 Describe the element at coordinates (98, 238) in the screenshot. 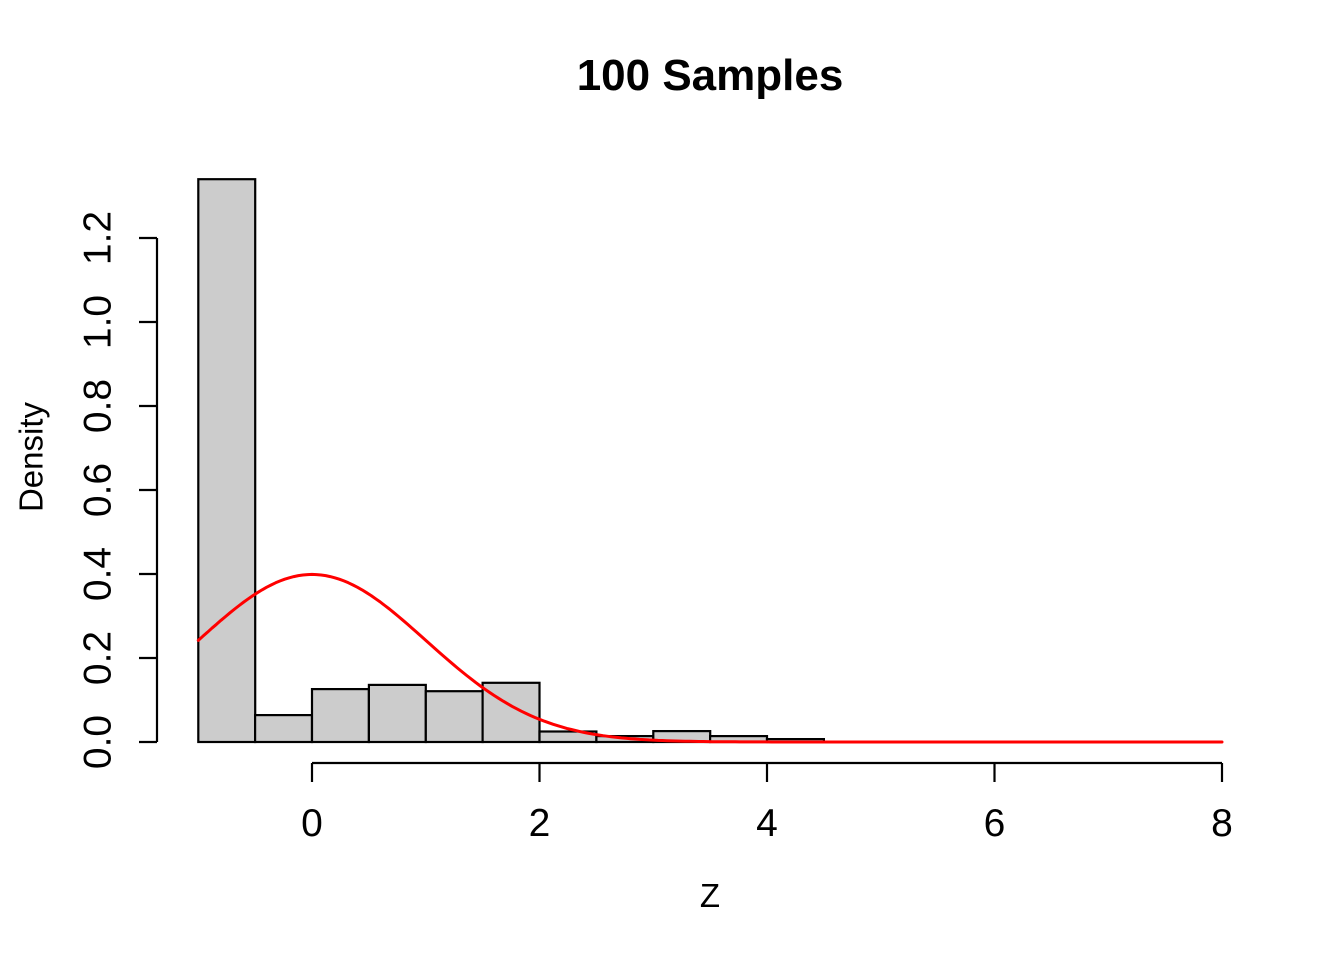

I see `y-tick-label: 1.2` at that location.